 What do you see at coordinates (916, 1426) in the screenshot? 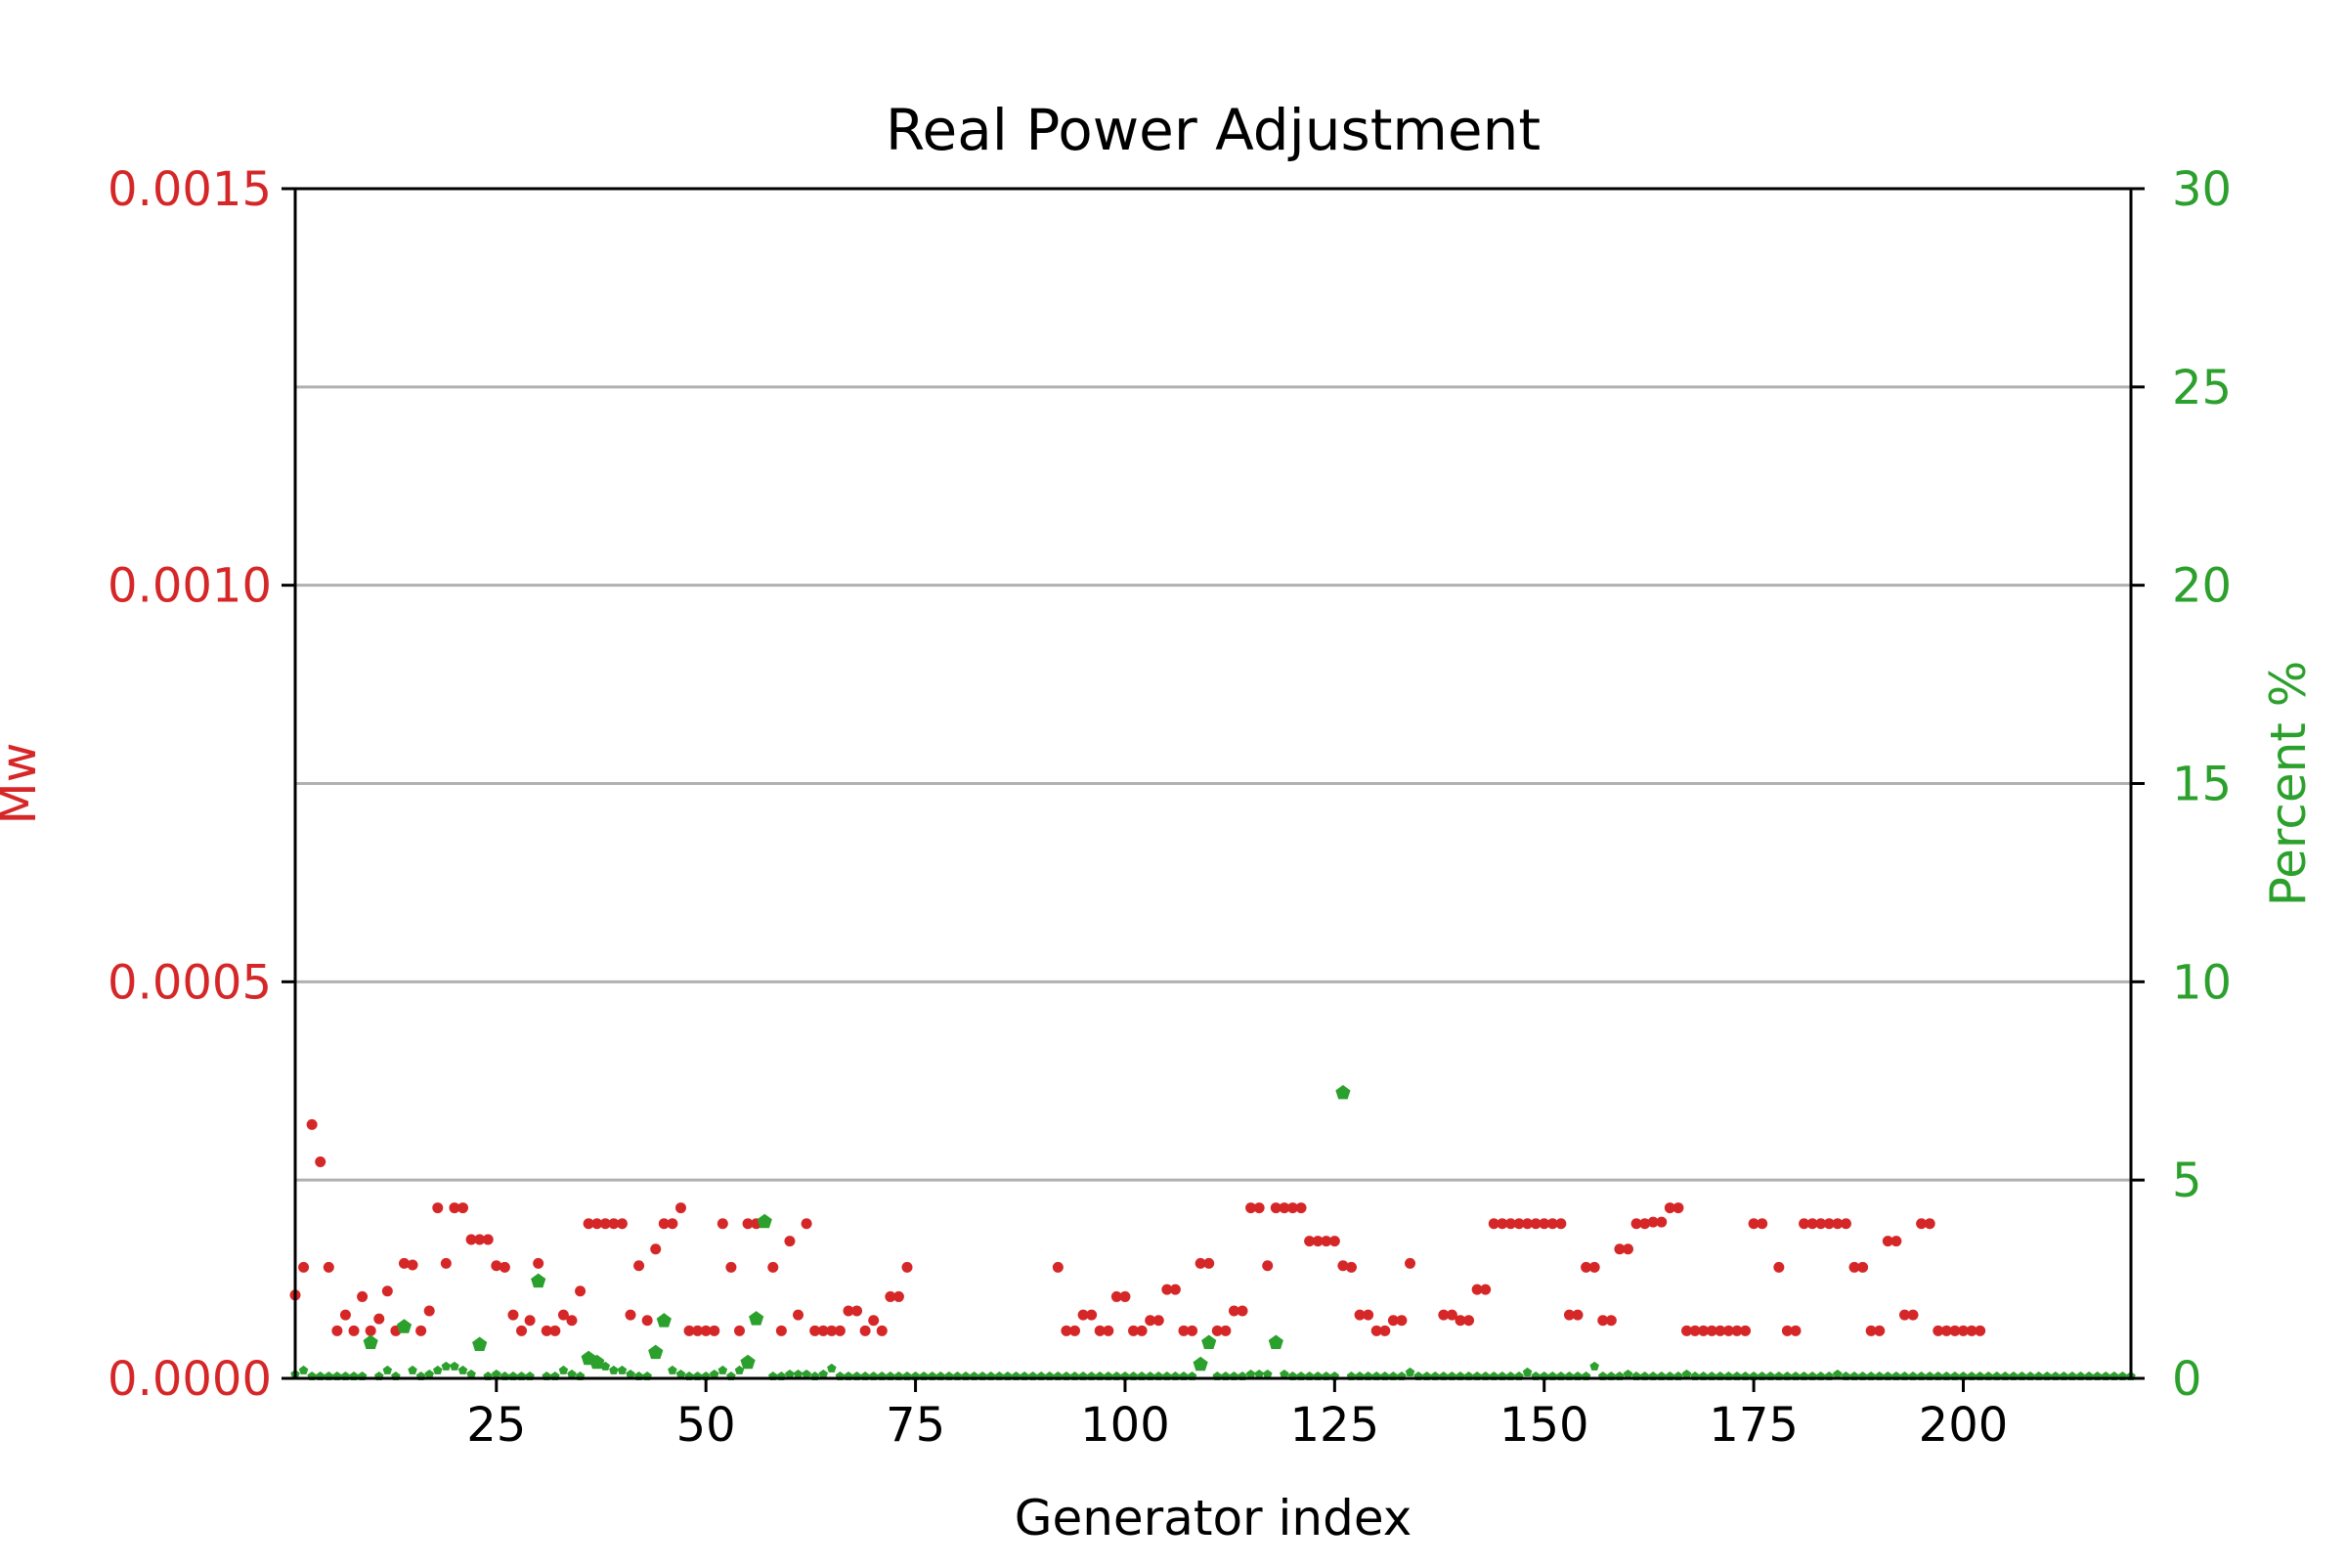
I see `x-tick-label: 75` at bounding box center [916, 1426].